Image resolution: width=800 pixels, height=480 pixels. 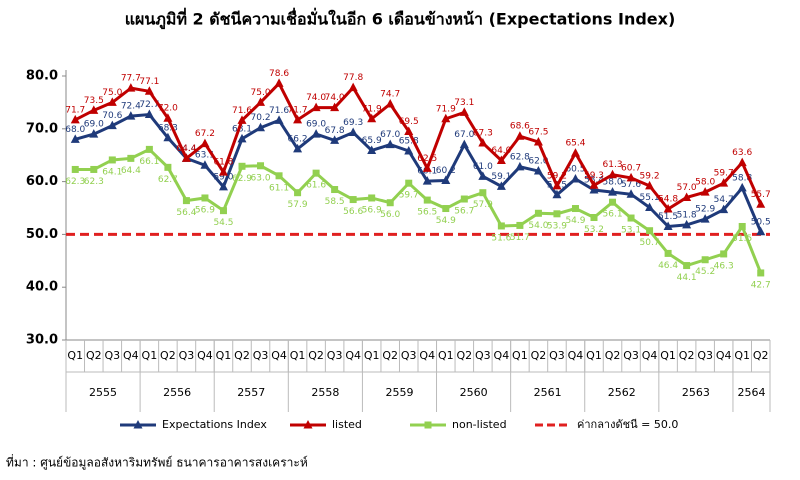 I want to click on data-label: 78.6, so click(x=279, y=74).